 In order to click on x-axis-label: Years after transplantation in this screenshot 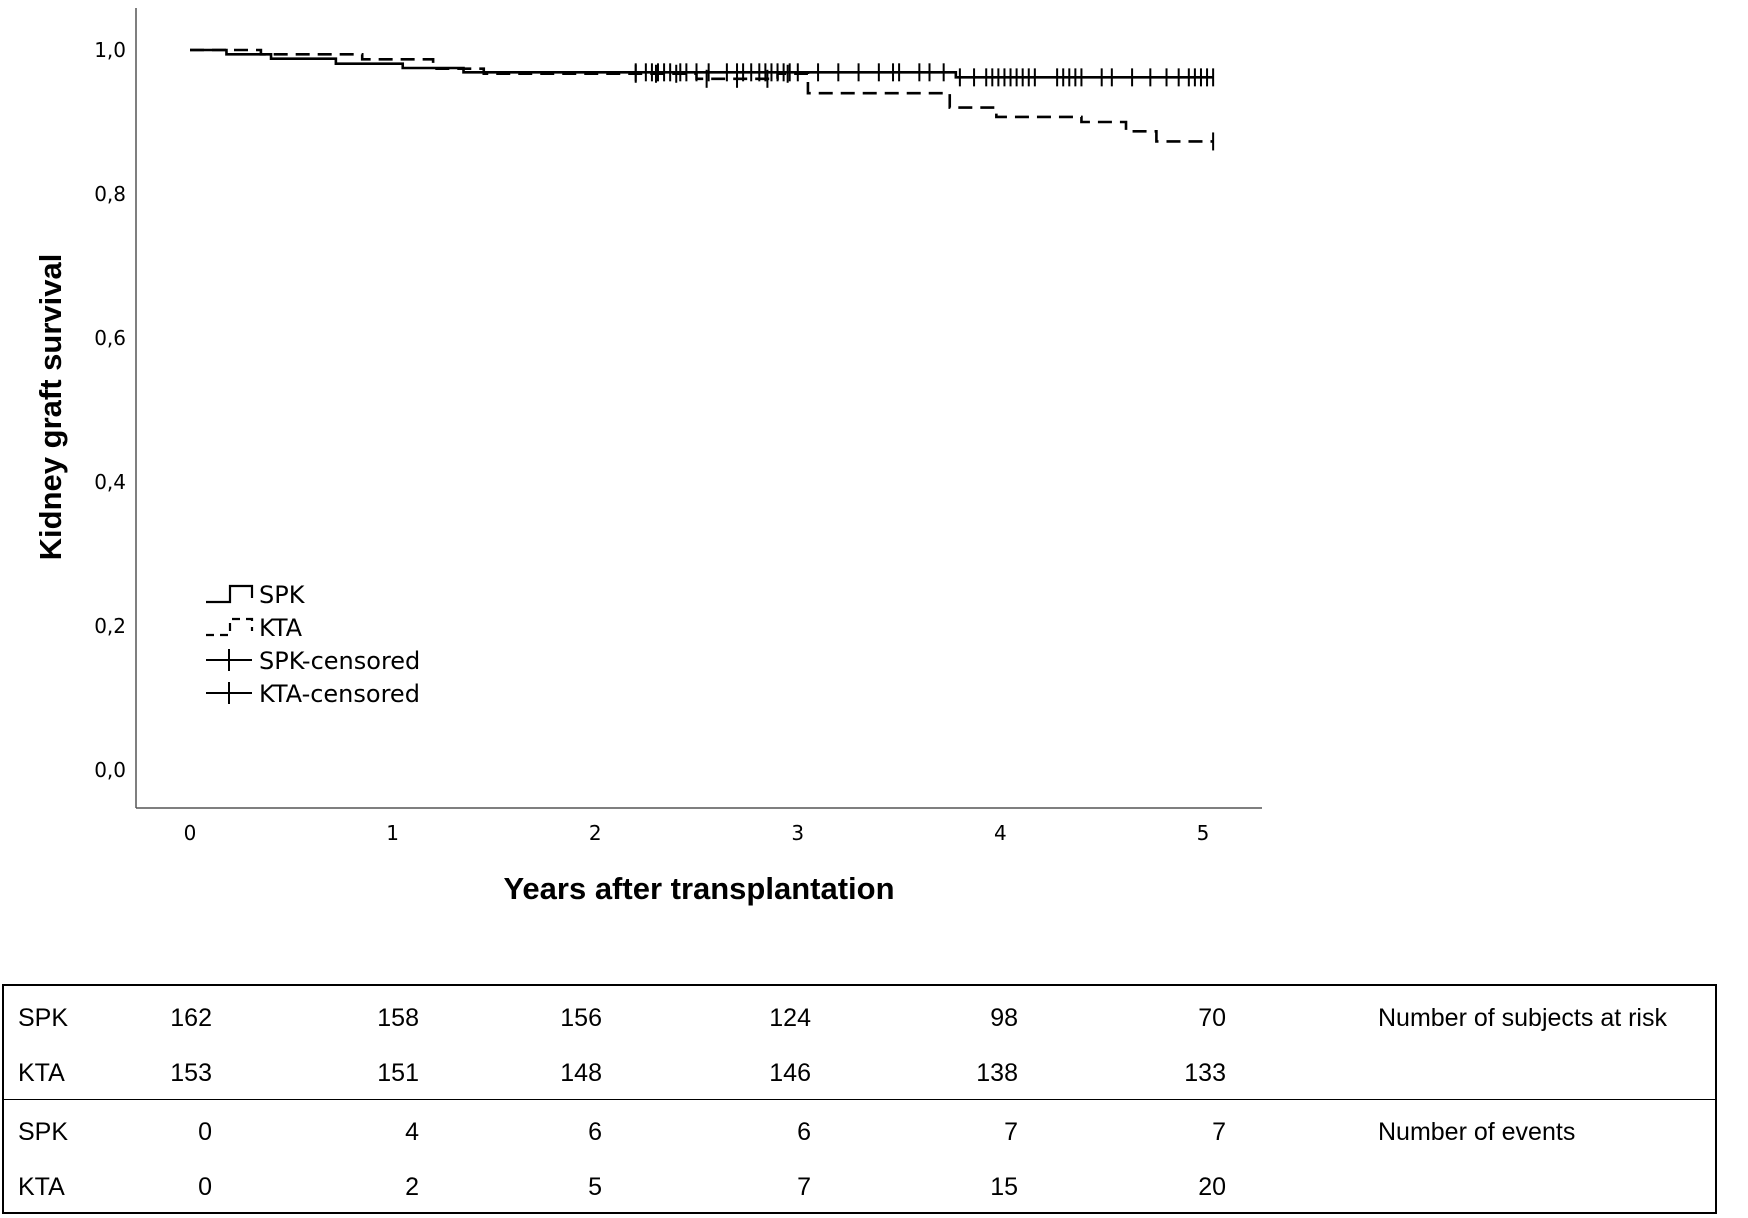, I will do `click(698, 888)`.